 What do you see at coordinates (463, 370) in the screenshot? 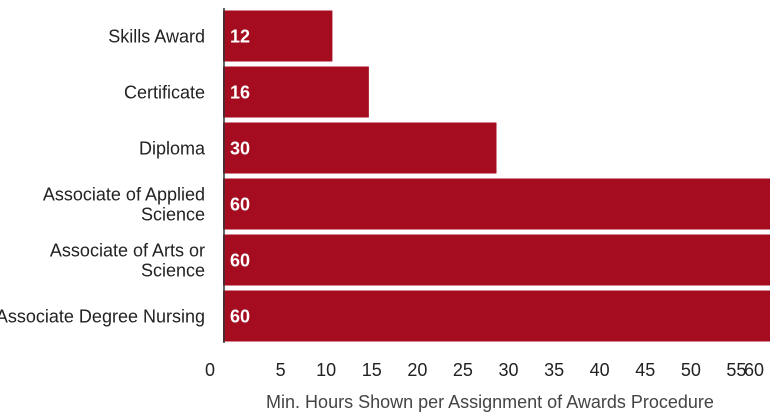
I see `x-tick-label-25: 25` at bounding box center [463, 370].